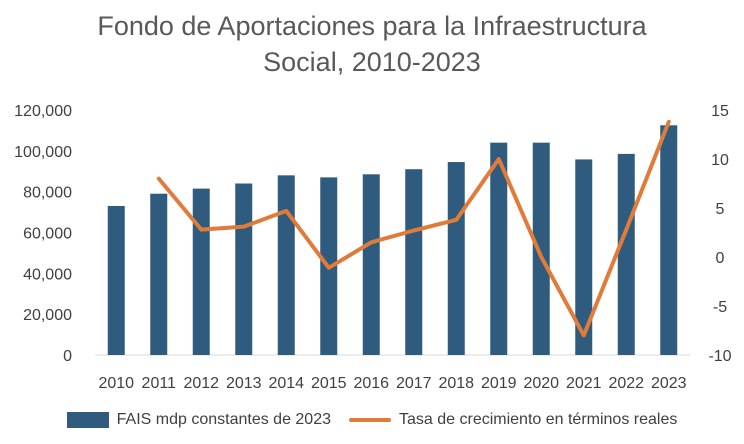  What do you see at coordinates (719, 356) in the screenshot?
I see `y-right-tick-label: -10` at bounding box center [719, 356].